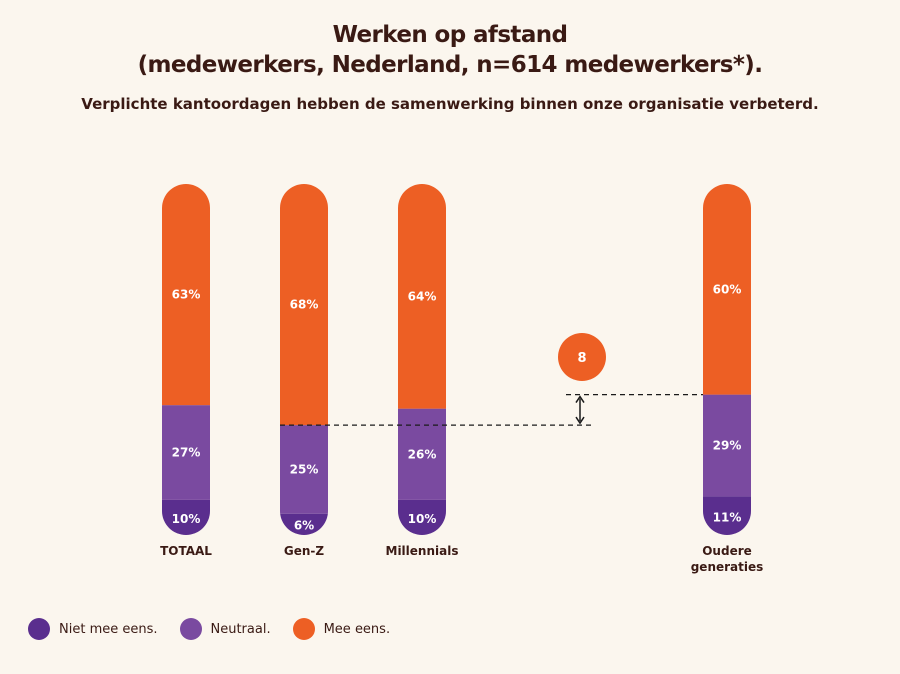 The width and height of the screenshot is (900, 674). I want to click on bar-segment-gen-z-niet, so click(304, 524).